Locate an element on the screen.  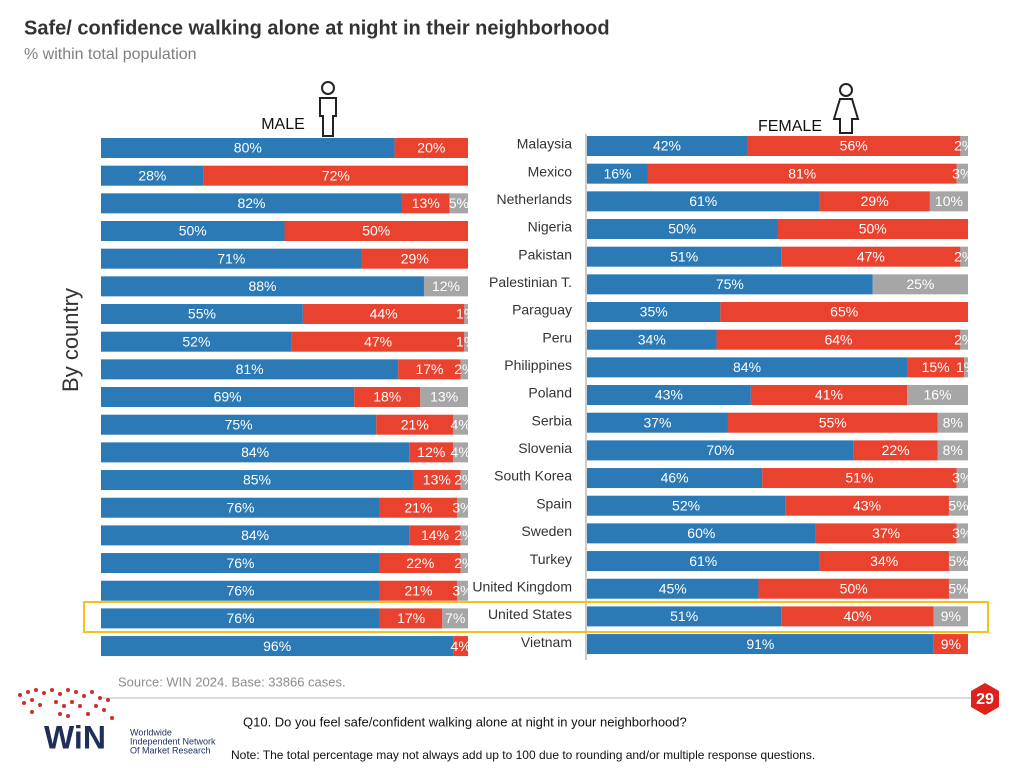
category-label: Malaysia is located at coordinates (544, 144).